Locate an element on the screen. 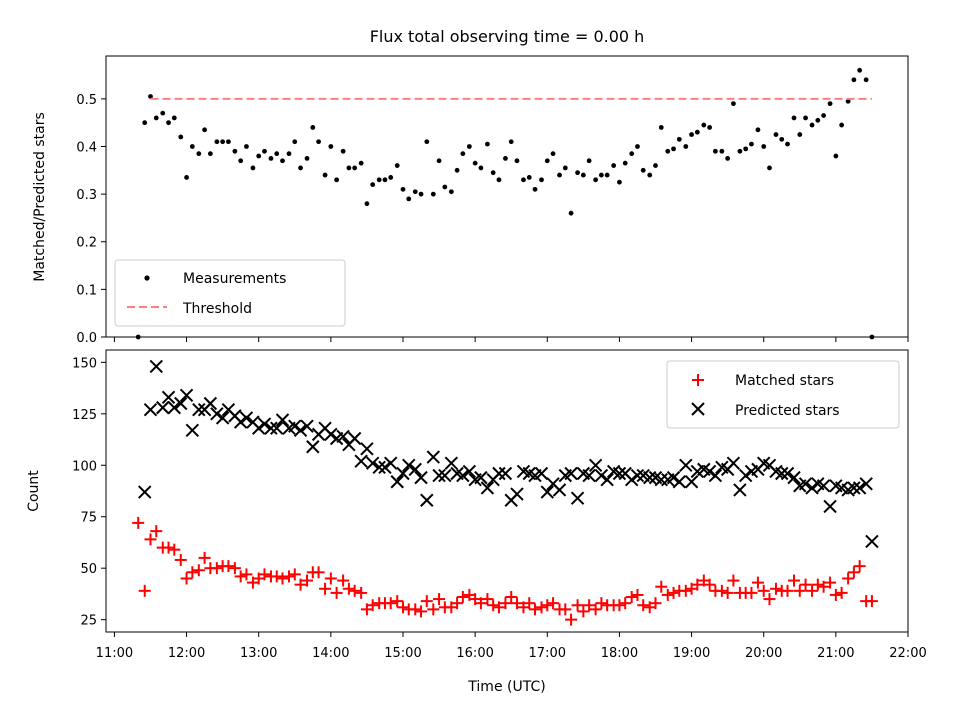  count-x-tick-label: 12:00 is located at coordinates (186, 653).